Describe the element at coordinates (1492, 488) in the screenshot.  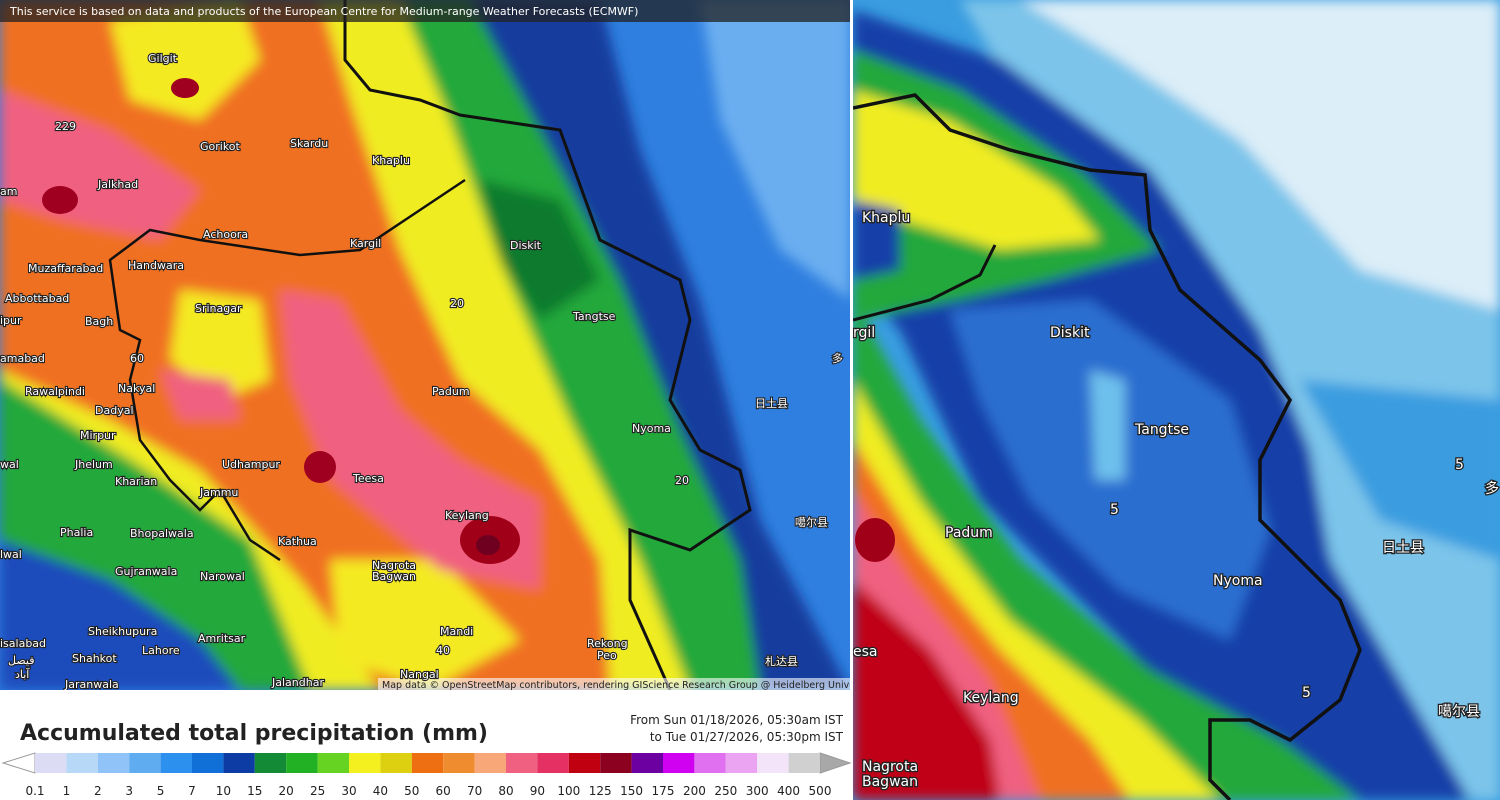
I see `place-label: 多` at that location.